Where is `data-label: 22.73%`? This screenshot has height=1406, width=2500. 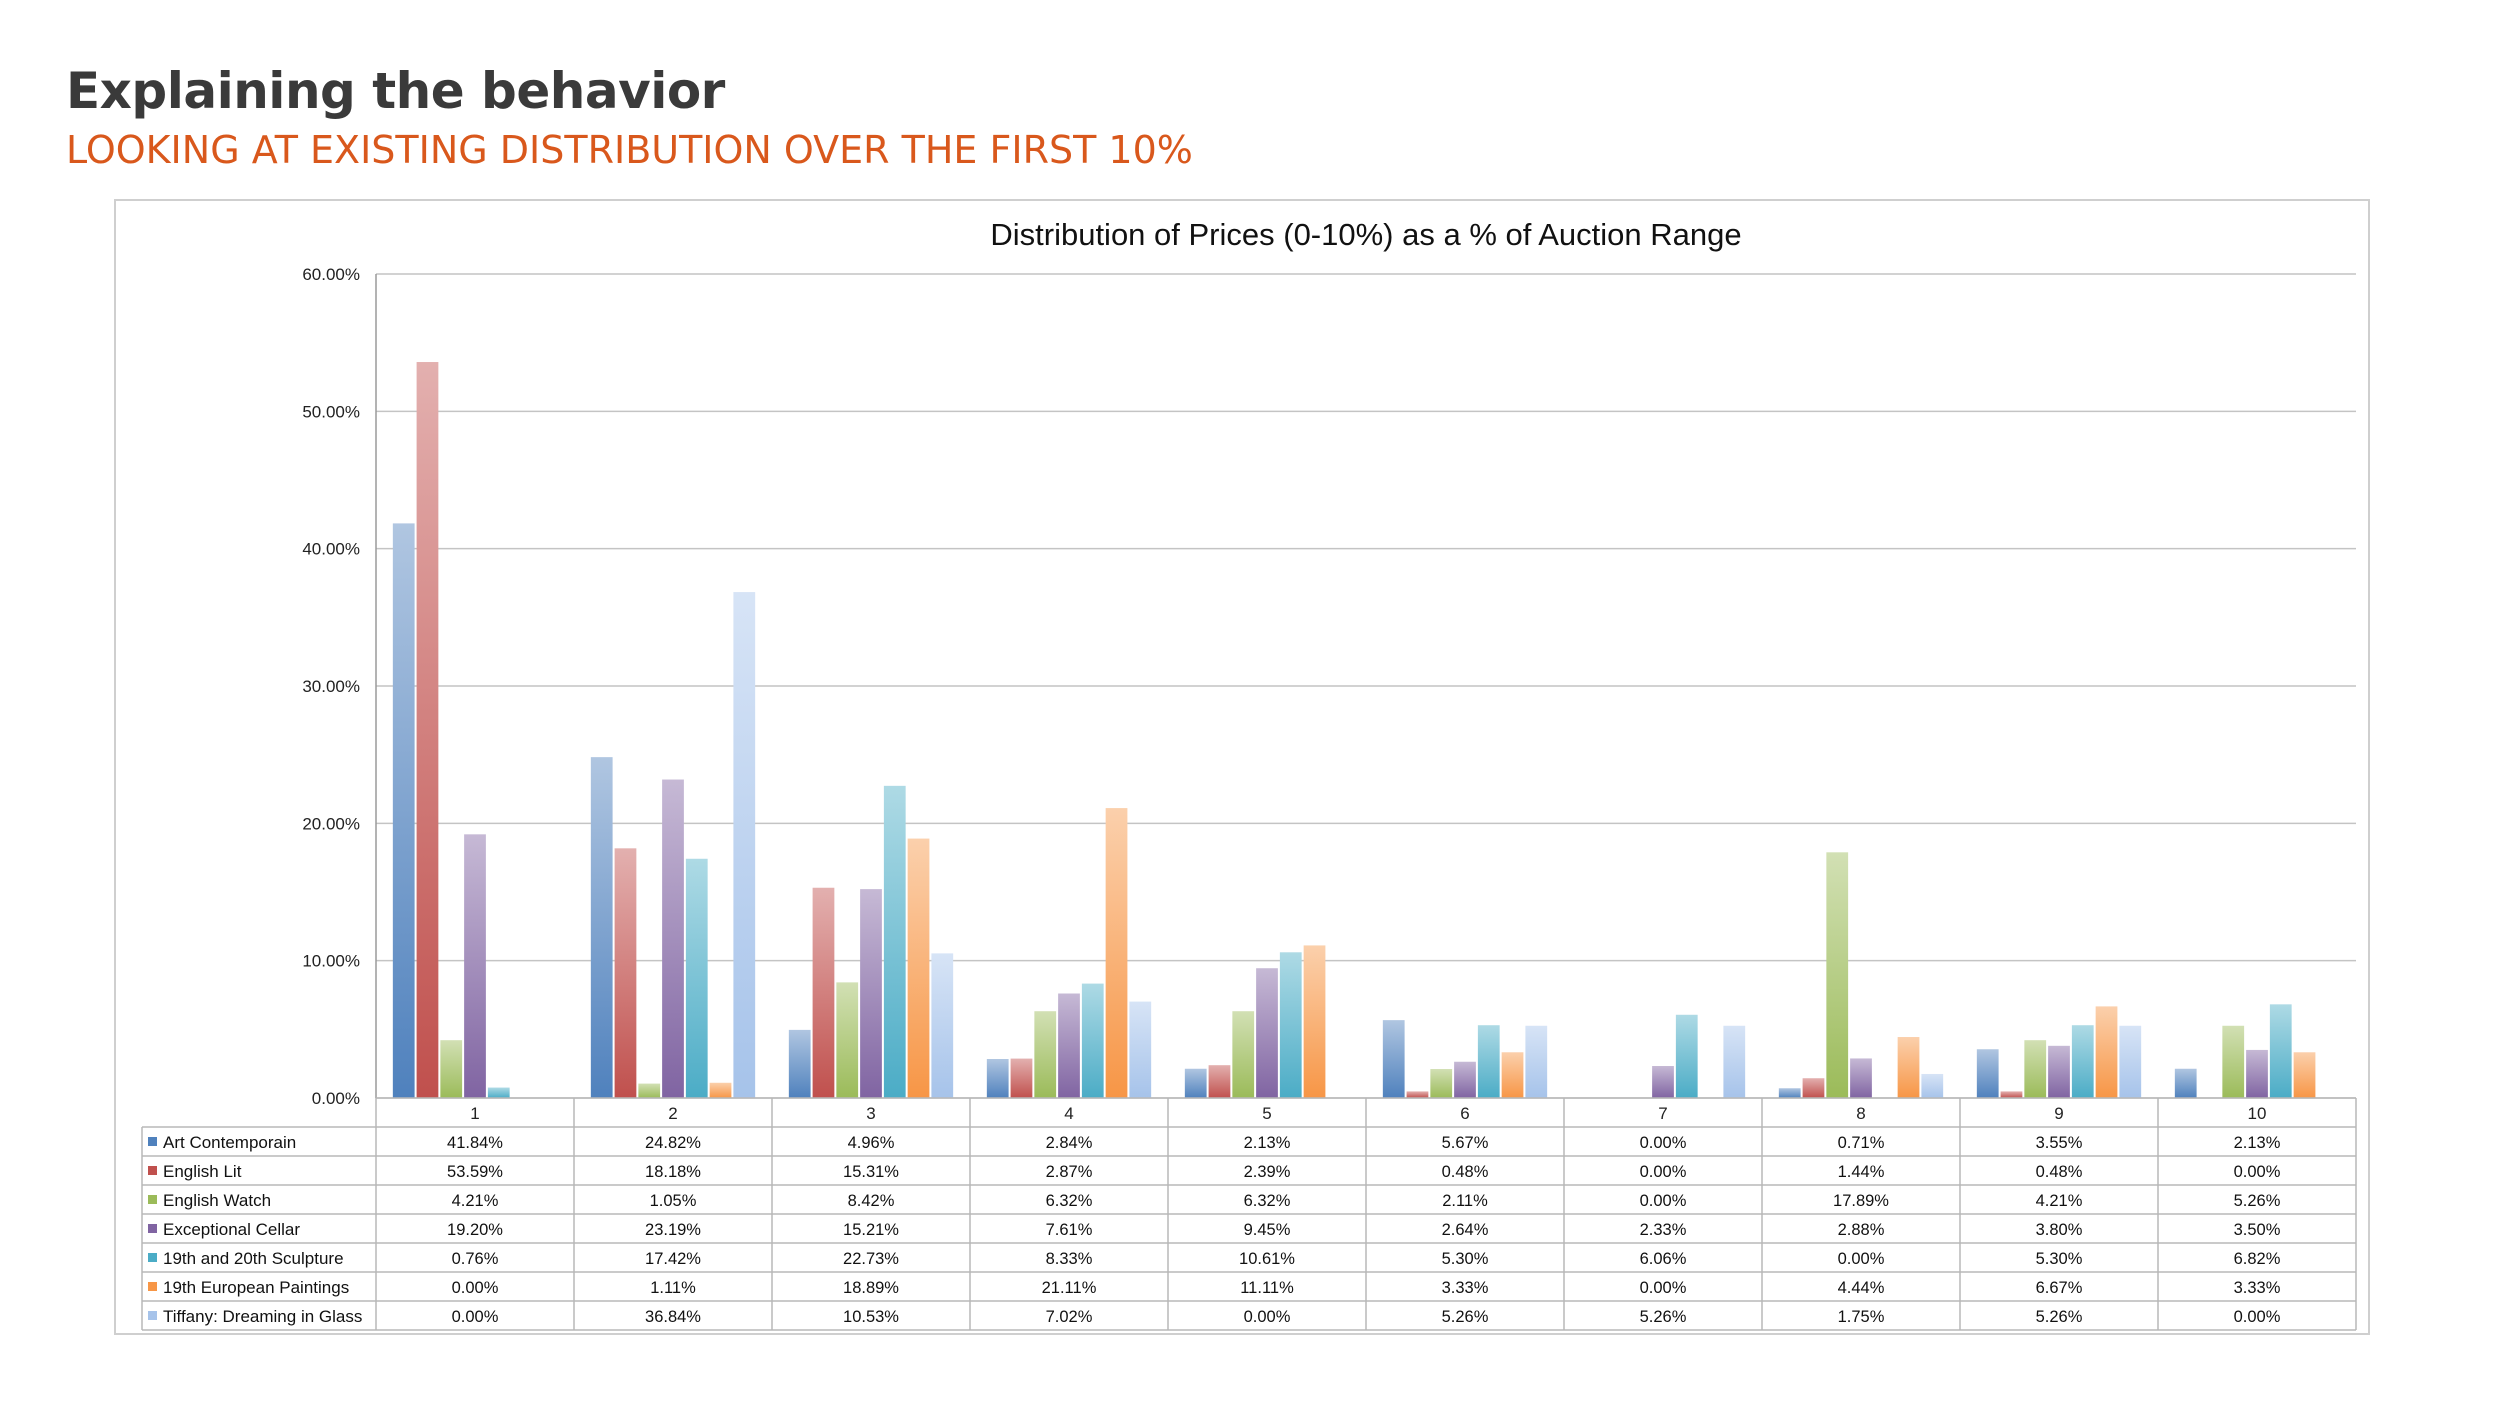 data-label: 22.73% is located at coordinates (871, 1259).